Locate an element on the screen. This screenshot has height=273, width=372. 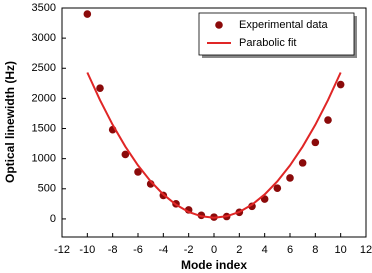
x-tick-label: 6 is located at coordinates (290, 250).